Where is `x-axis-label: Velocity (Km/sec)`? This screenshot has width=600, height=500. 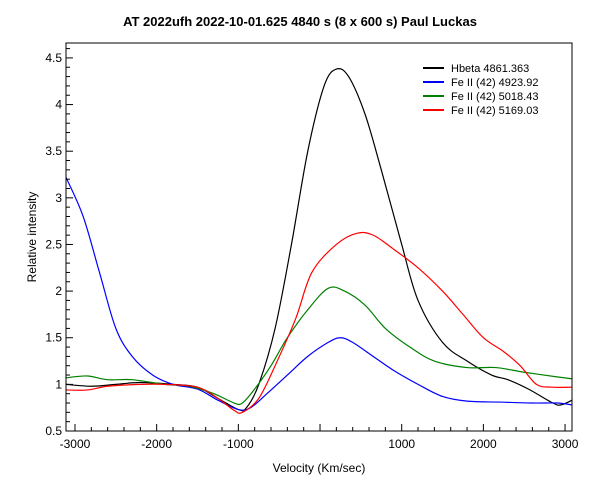 x-axis-label: Velocity (Km/sec) is located at coordinates (319, 468).